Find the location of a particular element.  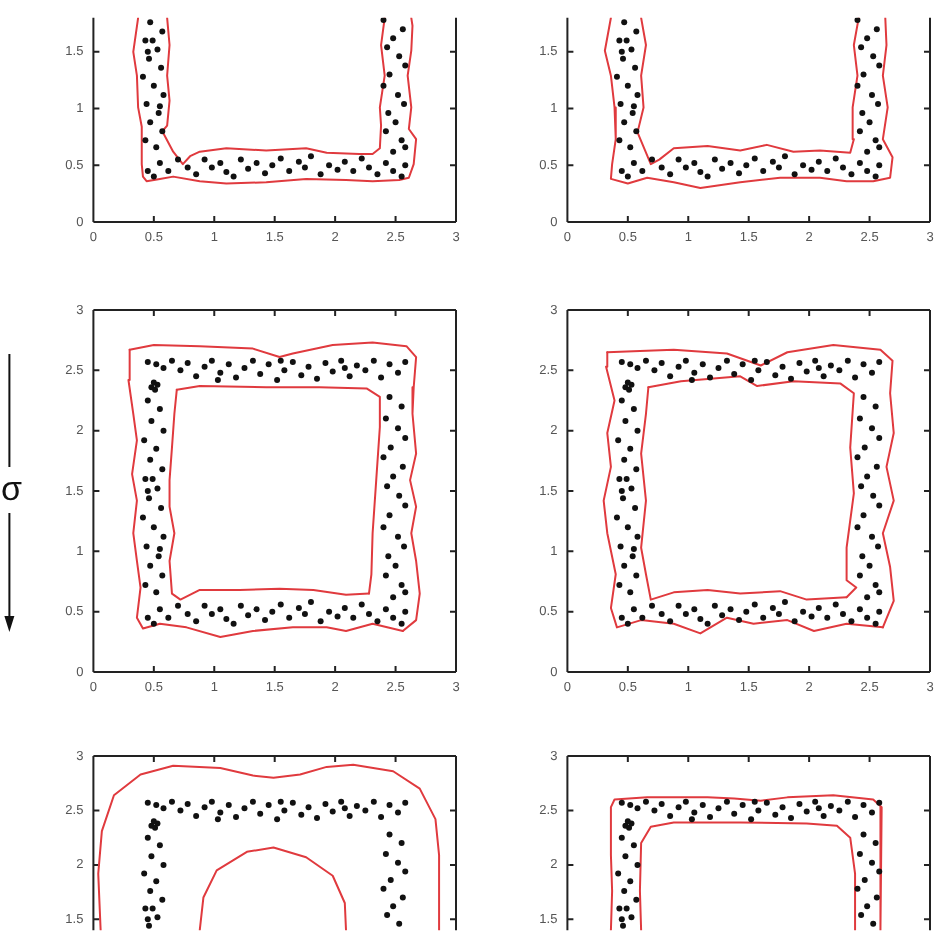

text: σ is located at coordinates (11, 489).